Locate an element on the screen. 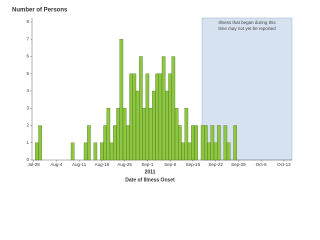  x-tick-label: Sep-29 is located at coordinates (238, 164).